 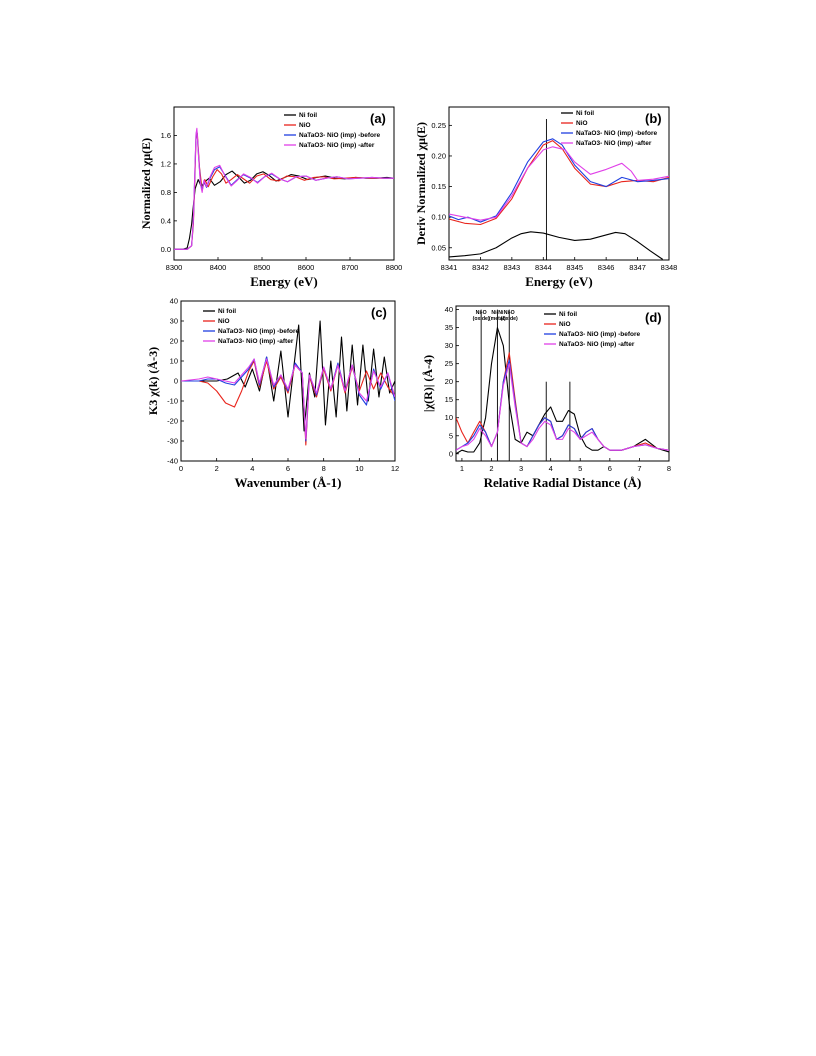 I want to click on x-tick-label: 5, so click(x=580, y=468).